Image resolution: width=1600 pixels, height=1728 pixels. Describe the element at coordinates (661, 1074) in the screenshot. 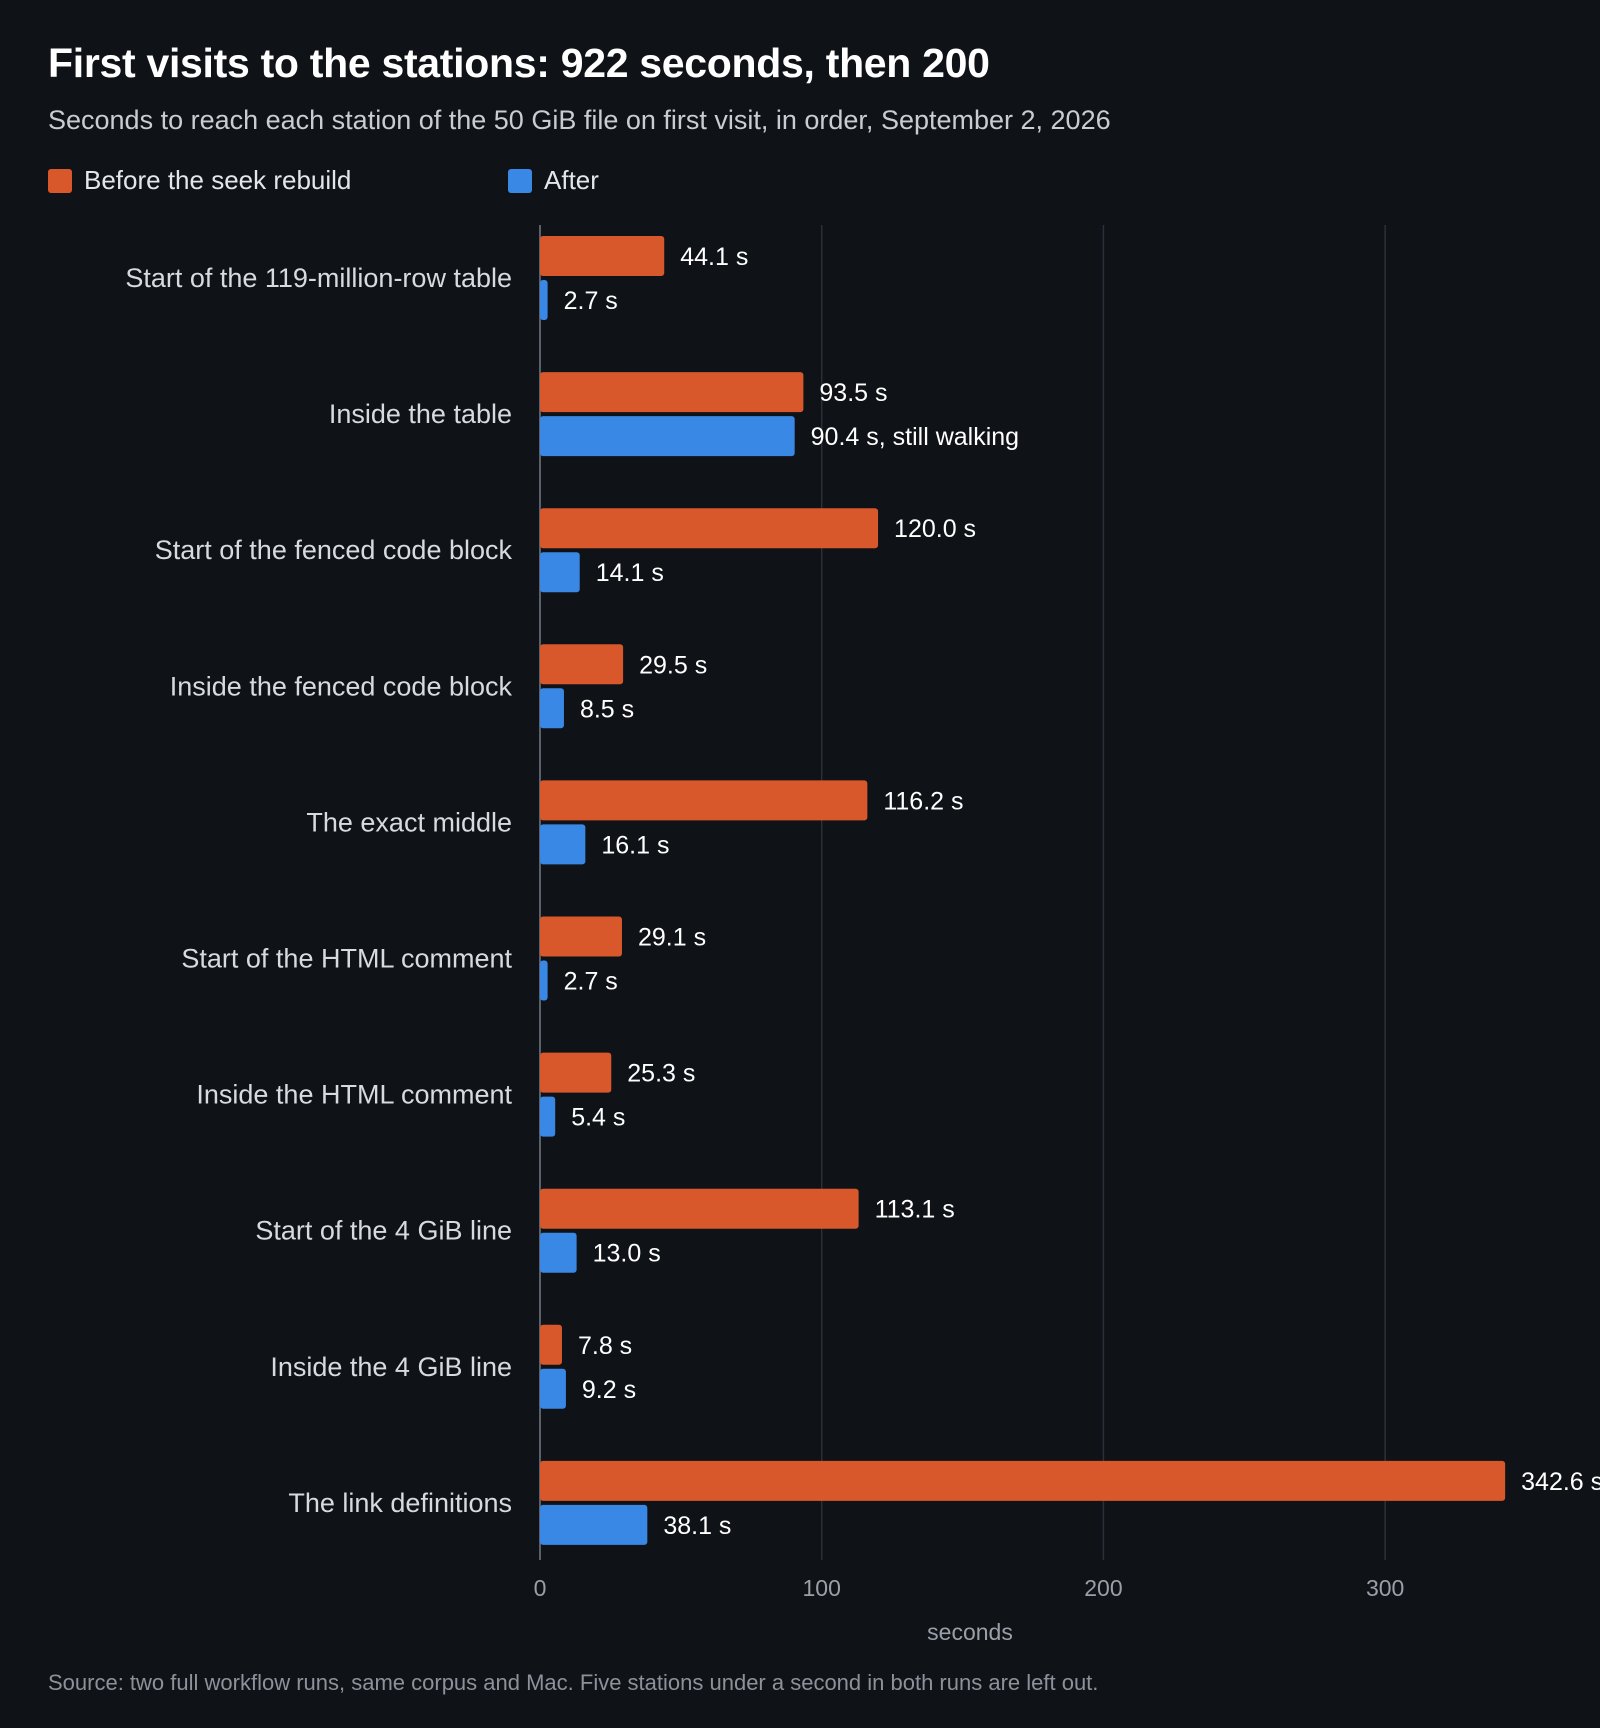

I see `data-label-before: 25.3 s` at that location.